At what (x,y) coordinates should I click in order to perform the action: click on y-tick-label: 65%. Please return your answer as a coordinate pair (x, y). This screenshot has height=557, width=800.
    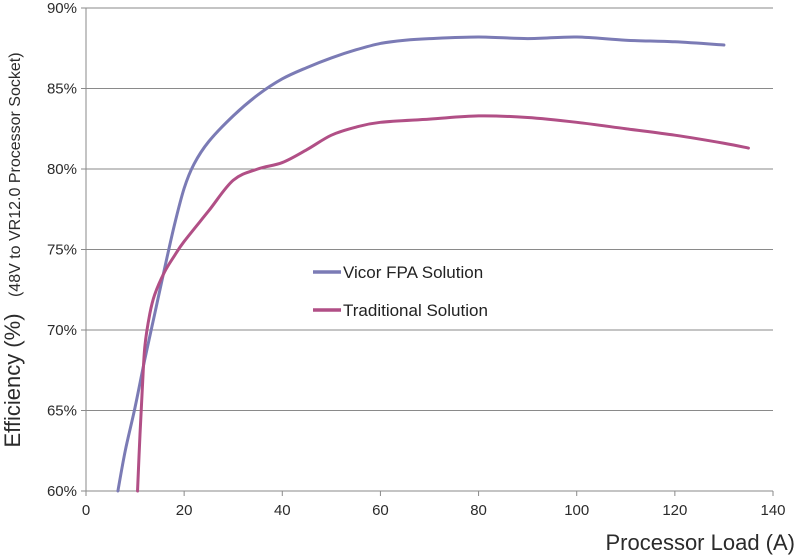
    Looking at the image, I should click on (62, 411).